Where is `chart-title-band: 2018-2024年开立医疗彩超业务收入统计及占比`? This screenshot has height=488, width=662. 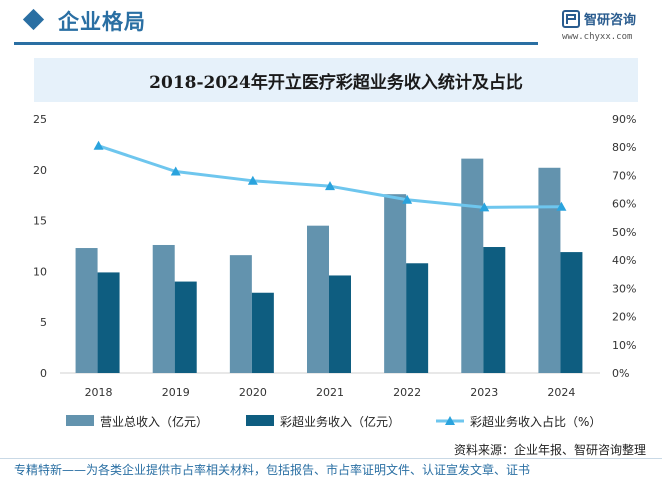 chart-title-band: 2018-2024年开立医疗彩超业务收入统计及占比 is located at coordinates (336, 80).